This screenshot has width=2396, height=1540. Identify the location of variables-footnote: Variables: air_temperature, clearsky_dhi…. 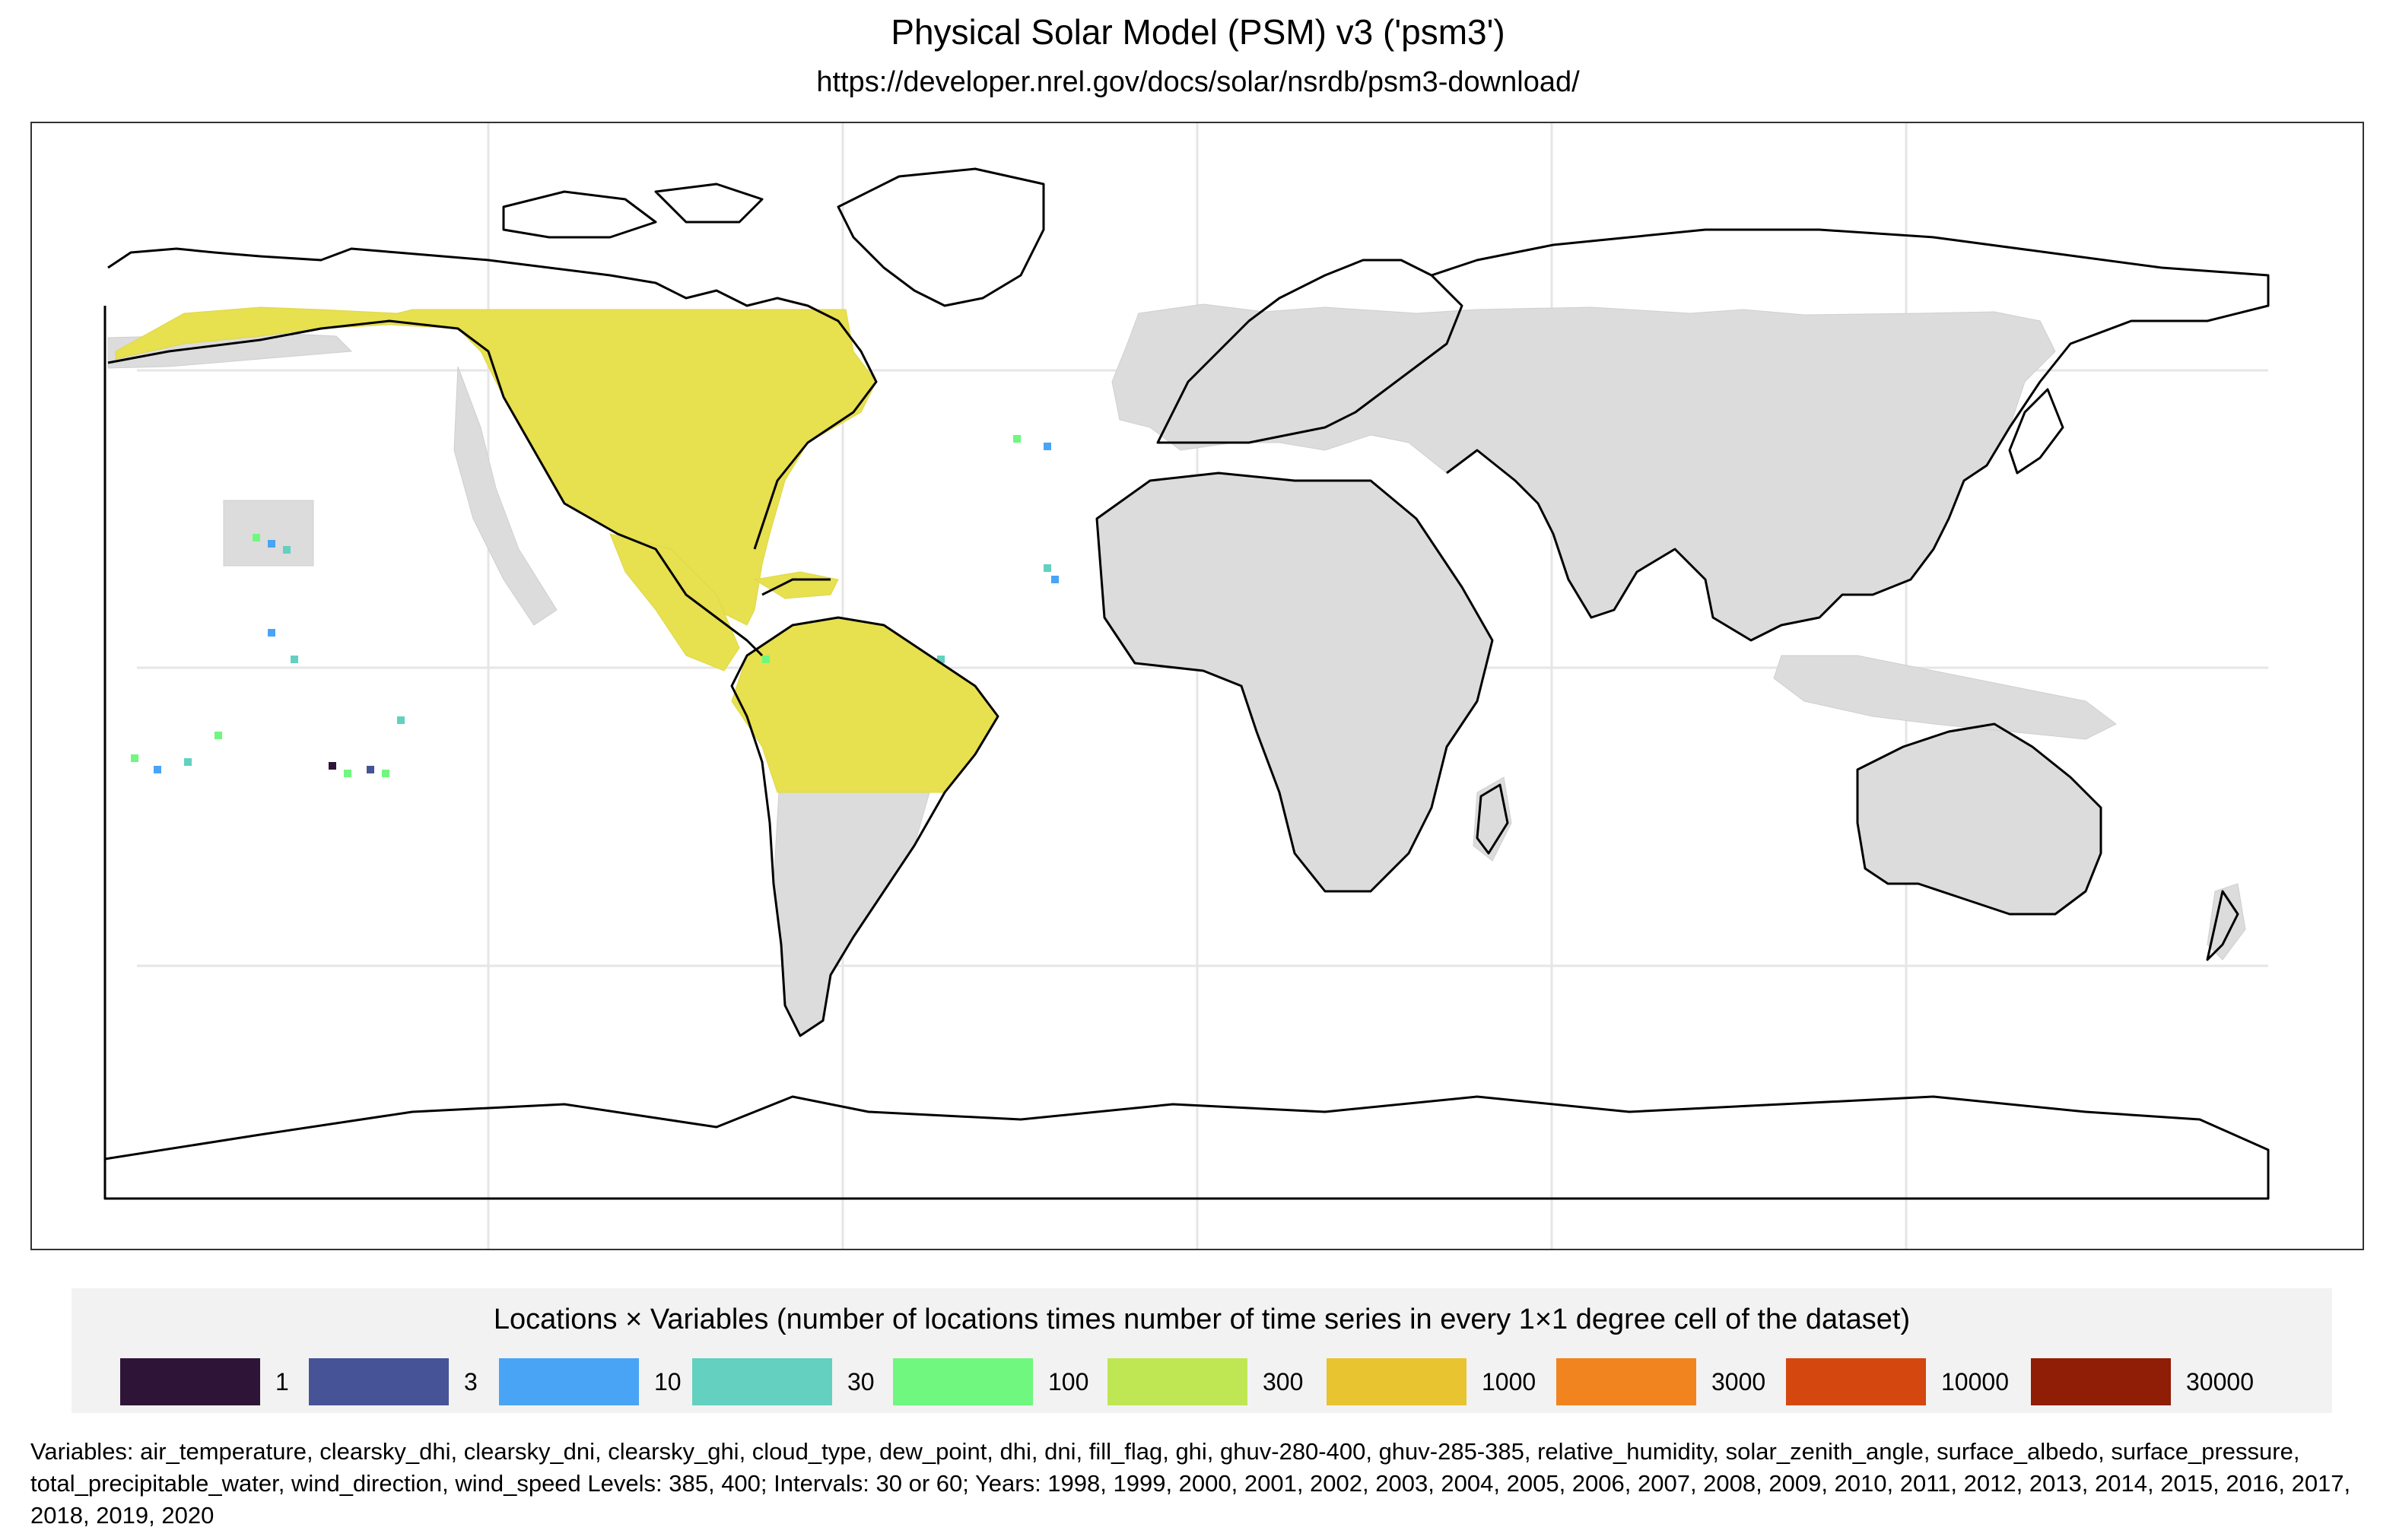
(1191, 1483).